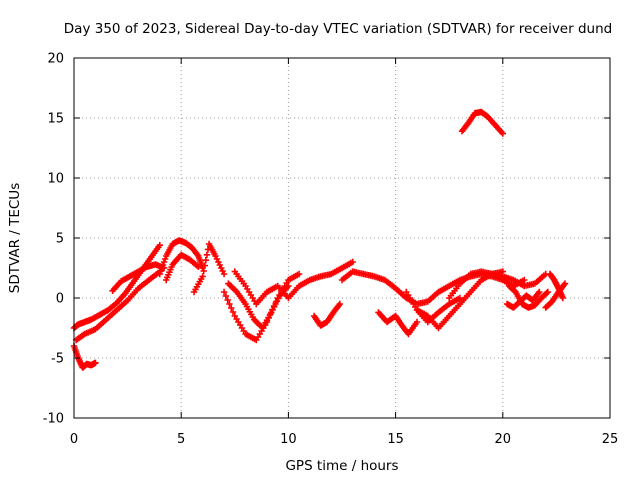  I want to click on y-tick-label: 5, so click(60, 239).